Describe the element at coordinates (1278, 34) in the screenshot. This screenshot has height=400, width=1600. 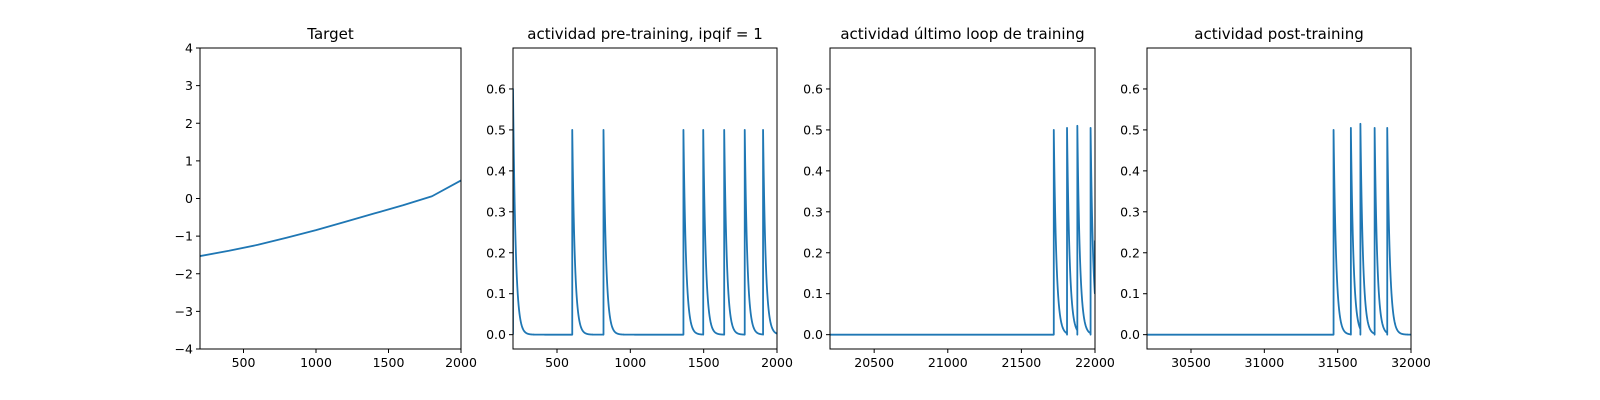
I see `subplot-title: actividad post-training` at that location.